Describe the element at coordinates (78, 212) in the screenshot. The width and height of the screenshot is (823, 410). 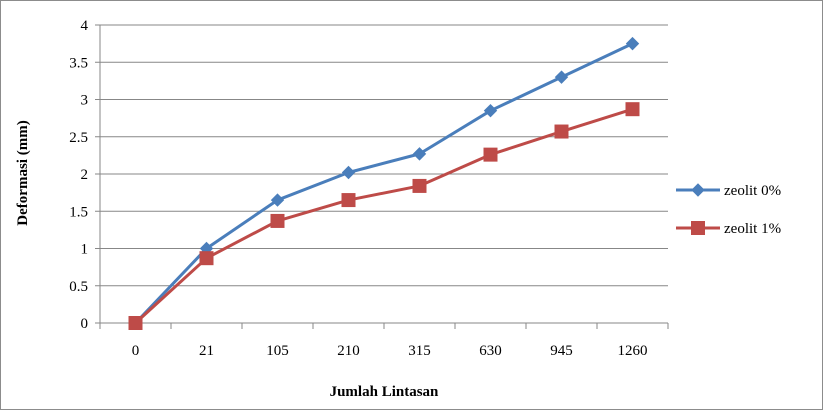
I see `y-tick-label: 1.5` at that location.